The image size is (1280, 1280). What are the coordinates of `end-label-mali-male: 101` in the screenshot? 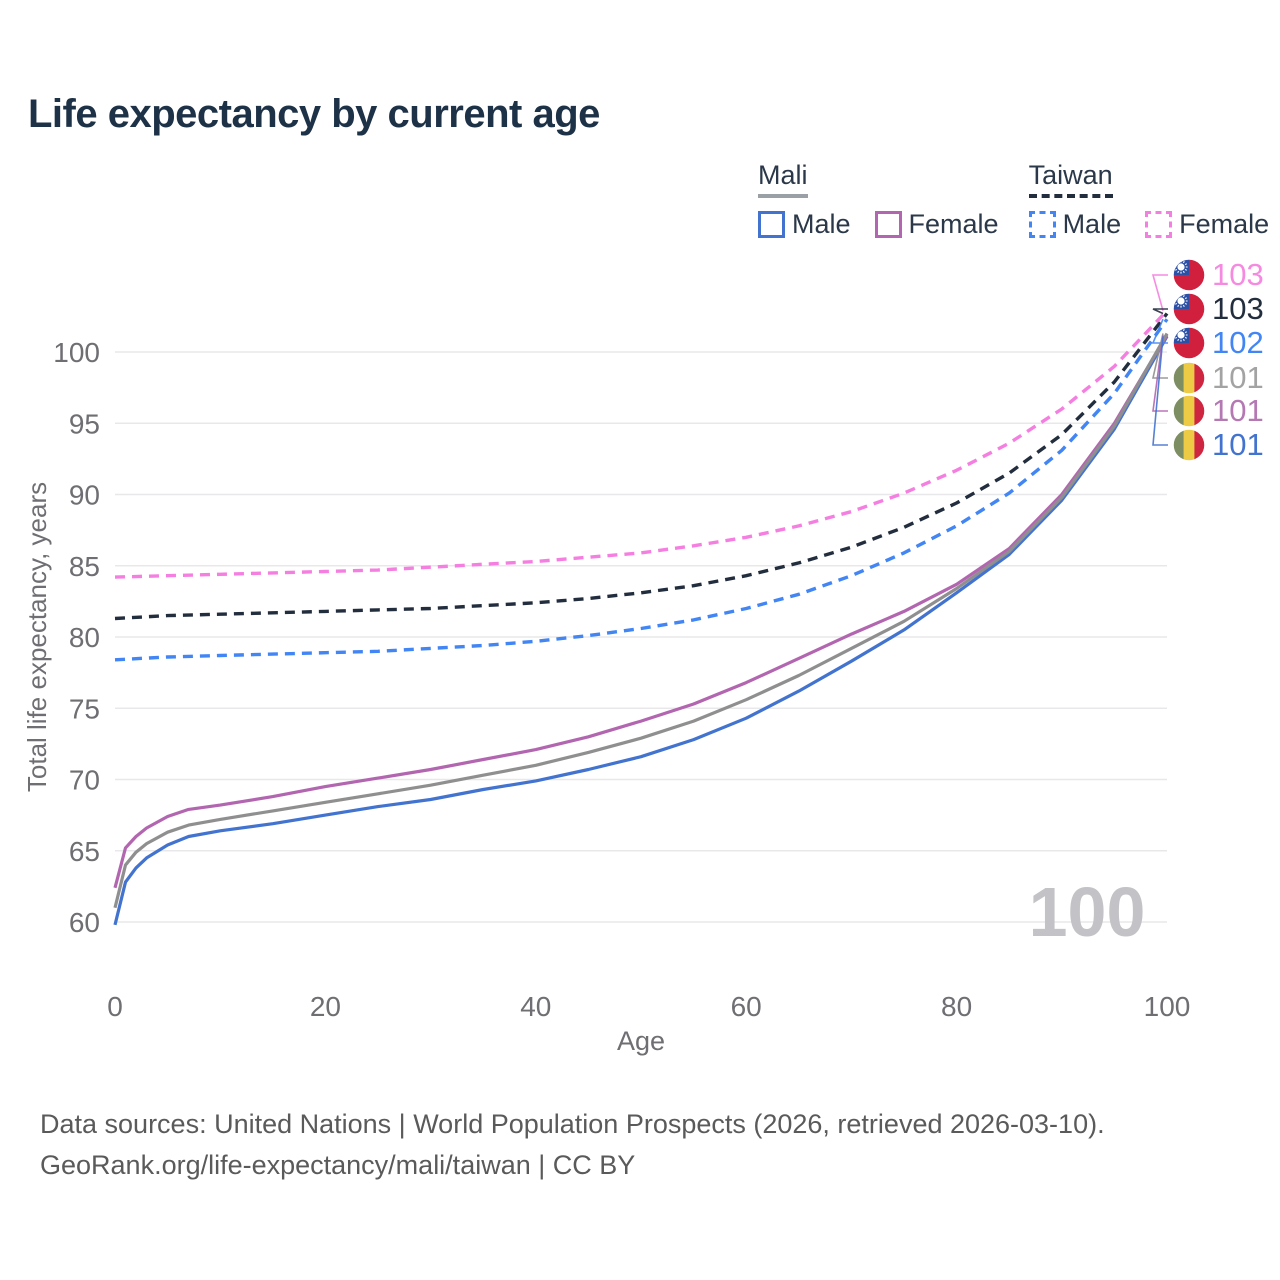 It's located at (1238, 444).